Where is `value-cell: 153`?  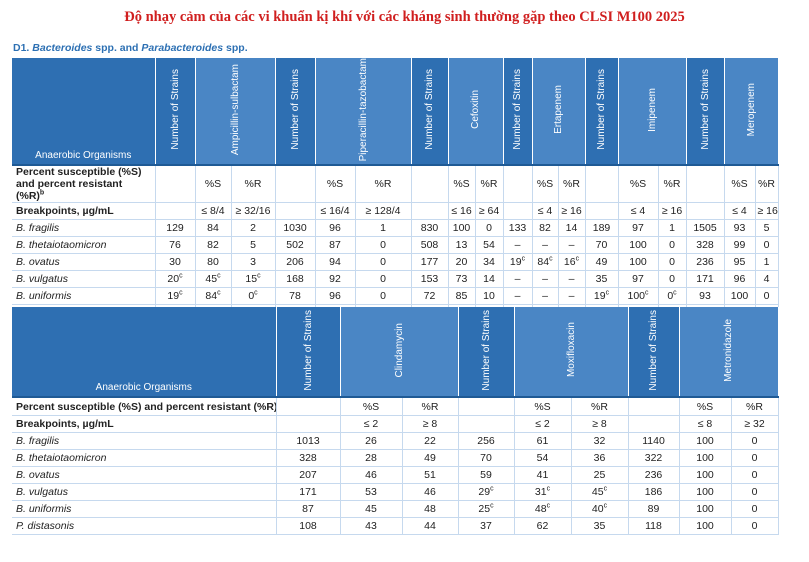
value-cell: 153 is located at coordinates (430, 279).